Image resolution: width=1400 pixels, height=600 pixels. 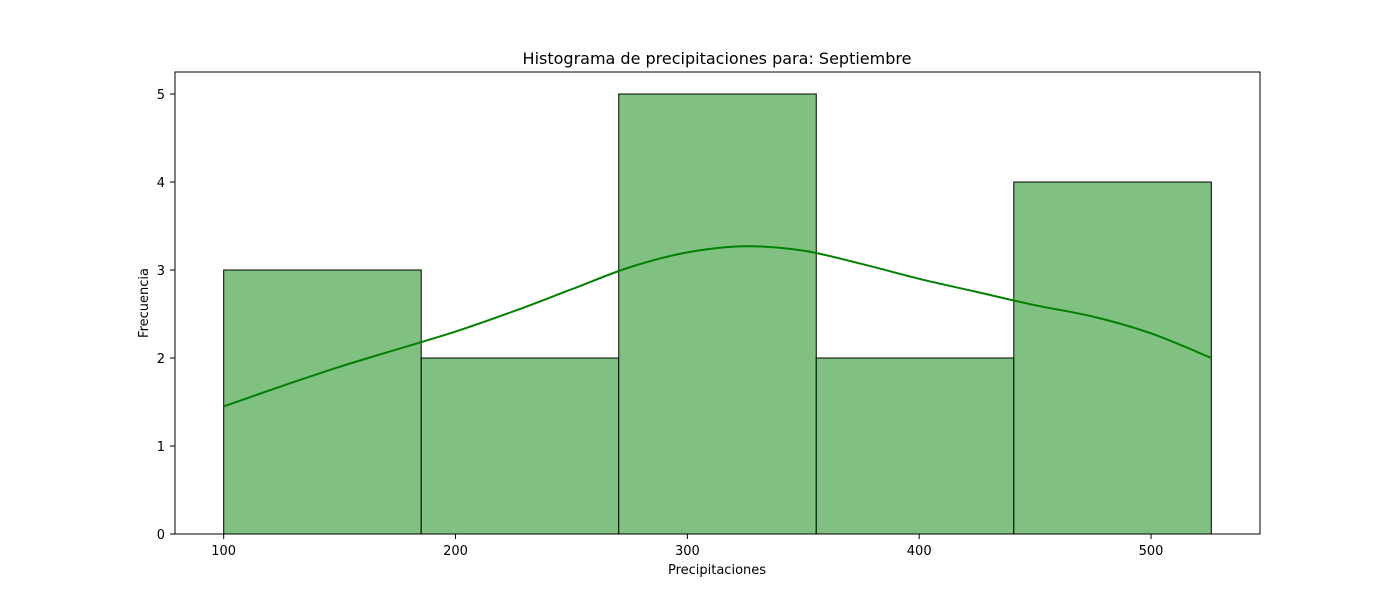 What do you see at coordinates (161, 447) in the screenshot?
I see `y-tick-label: 1` at bounding box center [161, 447].